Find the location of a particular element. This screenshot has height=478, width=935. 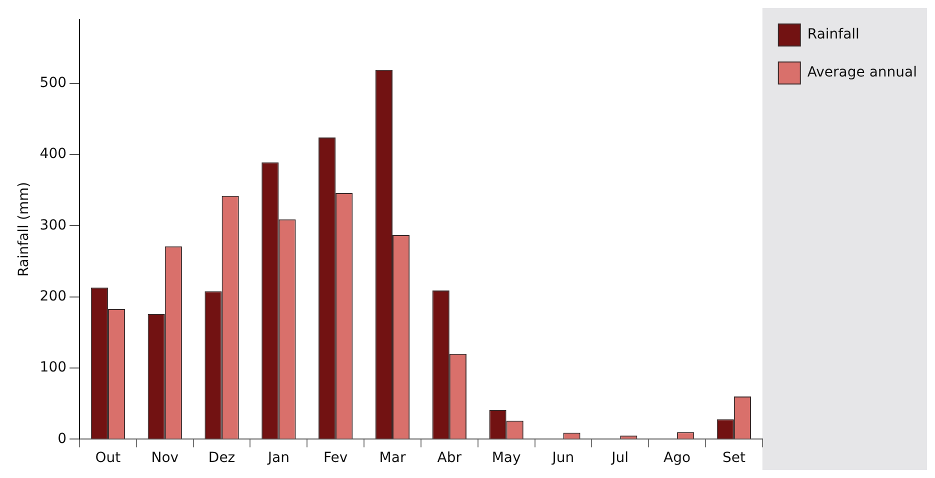

x-tick-label: Mar is located at coordinates (392, 458).